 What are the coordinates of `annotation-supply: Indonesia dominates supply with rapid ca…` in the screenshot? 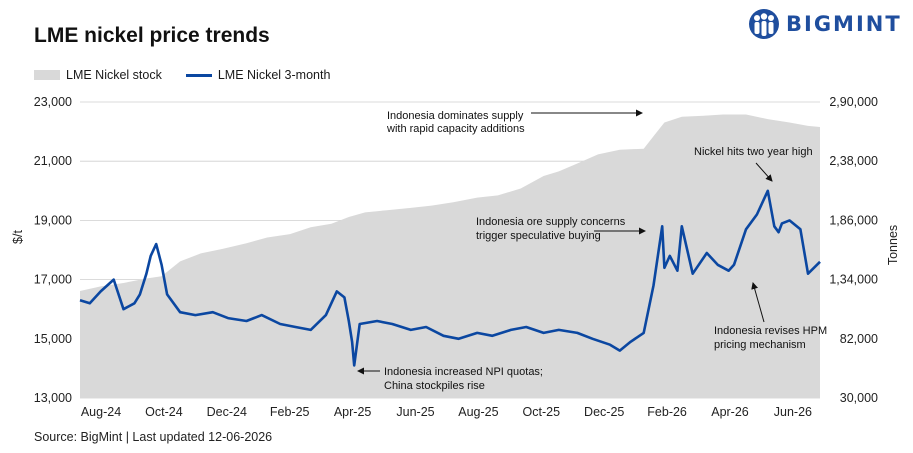 It's located at (514, 122).